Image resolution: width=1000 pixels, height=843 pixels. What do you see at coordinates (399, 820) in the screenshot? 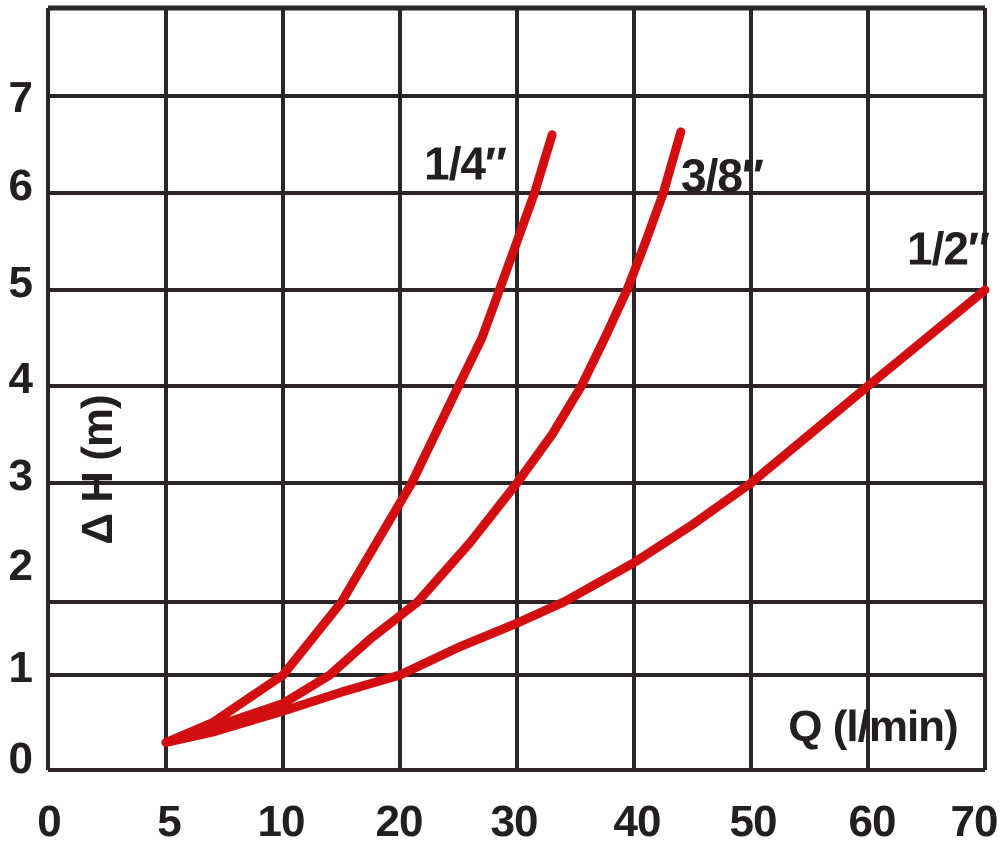
I see `x-tick-label-20: 20` at bounding box center [399, 820].